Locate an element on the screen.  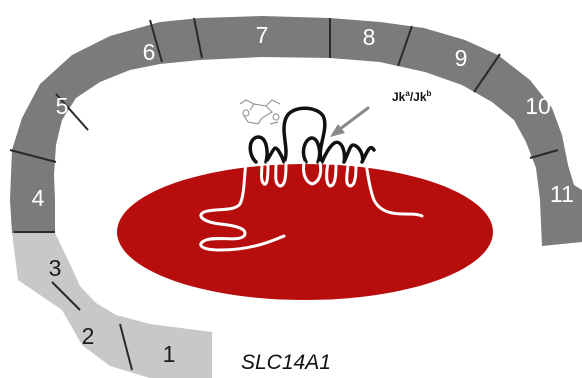
antigen-allele-b: b is located at coordinates (429, 93).